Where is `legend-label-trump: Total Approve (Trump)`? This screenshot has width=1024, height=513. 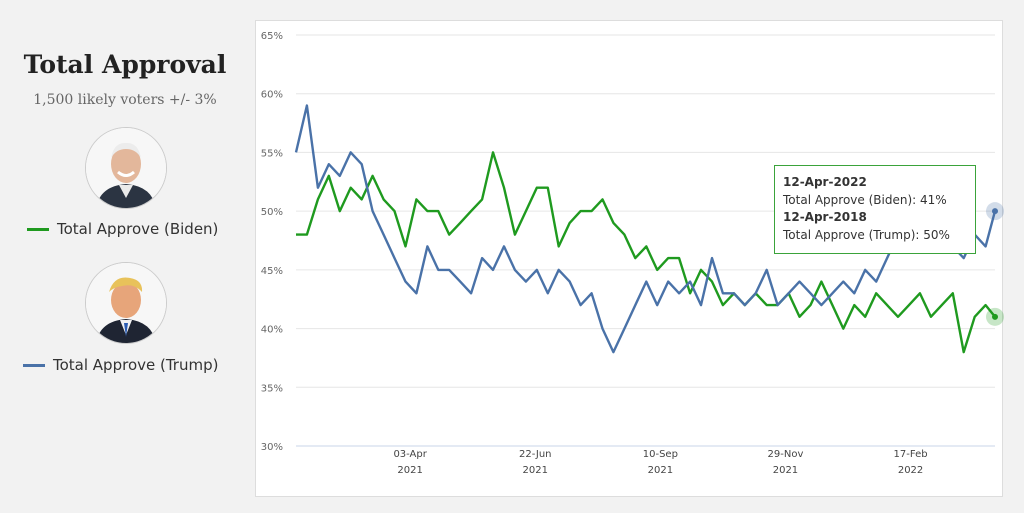
legend-label-trump: Total Approve (Trump) is located at coordinates (136, 365).